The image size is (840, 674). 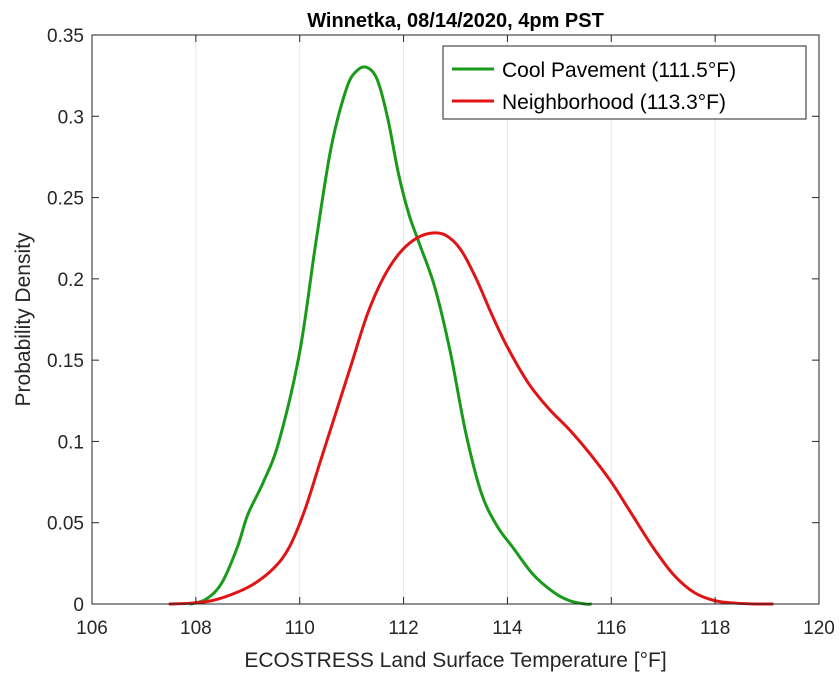 I want to click on y-tick-label: 0.1, so click(x=71, y=442).